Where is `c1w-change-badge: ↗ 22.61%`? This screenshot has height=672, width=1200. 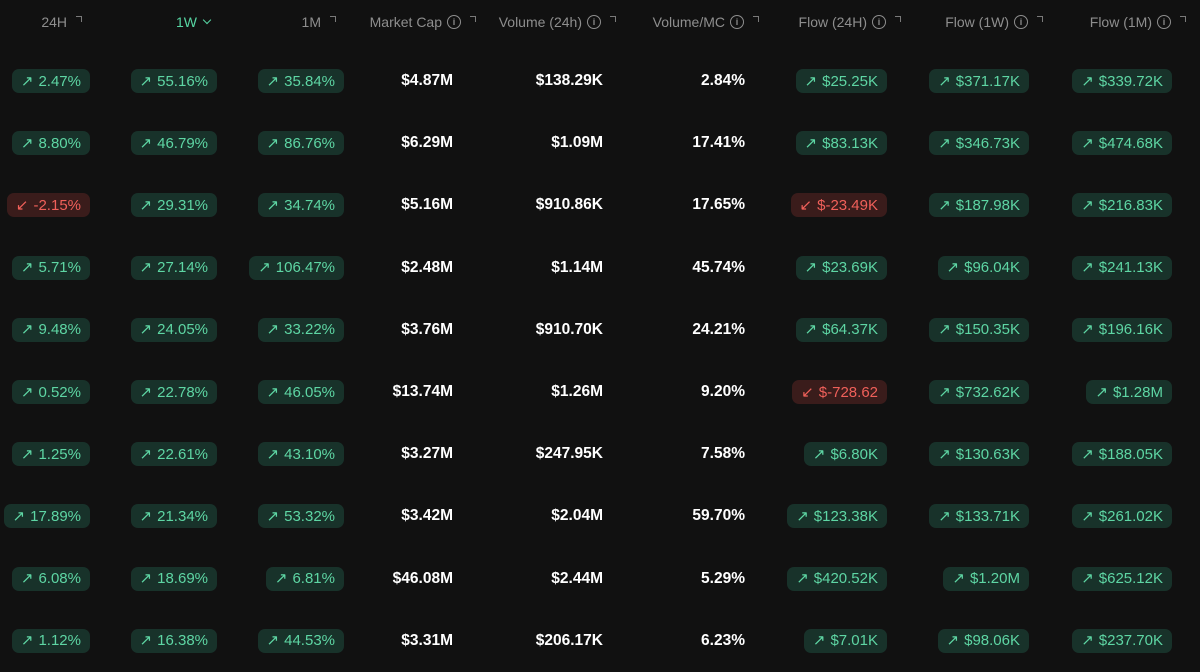
c1w-change-badge: ↗ 22.61% is located at coordinates (173, 454).